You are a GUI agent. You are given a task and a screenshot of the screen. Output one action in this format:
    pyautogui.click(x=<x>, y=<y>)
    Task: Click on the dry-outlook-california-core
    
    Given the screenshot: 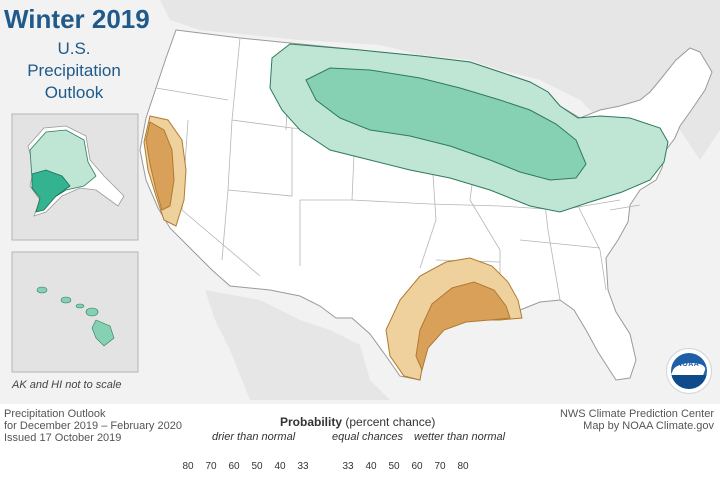 What is the action you would take?
    pyautogui.click(x=160, y=166)
    